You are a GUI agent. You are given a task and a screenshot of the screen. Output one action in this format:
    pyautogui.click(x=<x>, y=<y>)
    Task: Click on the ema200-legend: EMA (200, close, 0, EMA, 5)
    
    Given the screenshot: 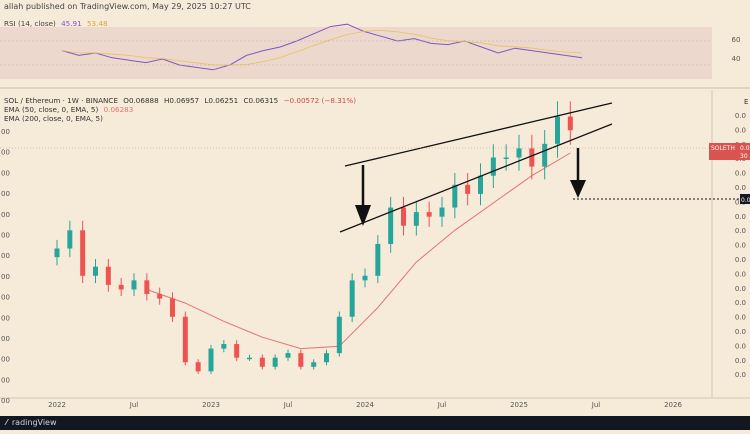 What is the action you would take?
    pyautogui.click(x=53, y=118)
    